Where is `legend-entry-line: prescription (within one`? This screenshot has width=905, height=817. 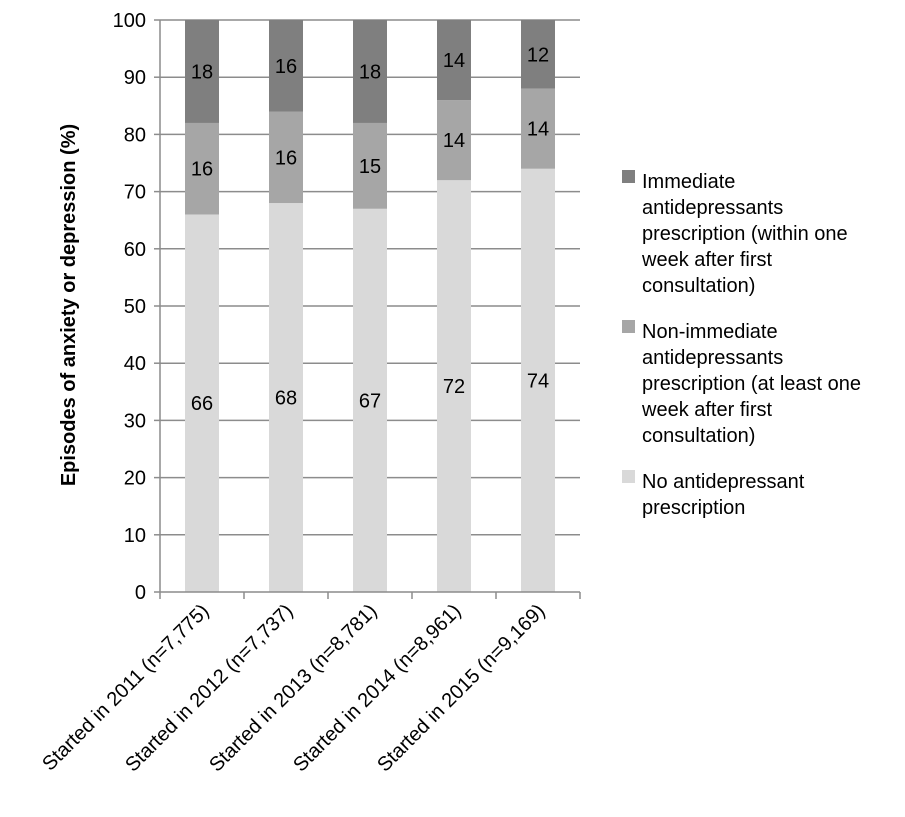
legend-entry-line: prescription (within one is located at coordinates (745, 234).